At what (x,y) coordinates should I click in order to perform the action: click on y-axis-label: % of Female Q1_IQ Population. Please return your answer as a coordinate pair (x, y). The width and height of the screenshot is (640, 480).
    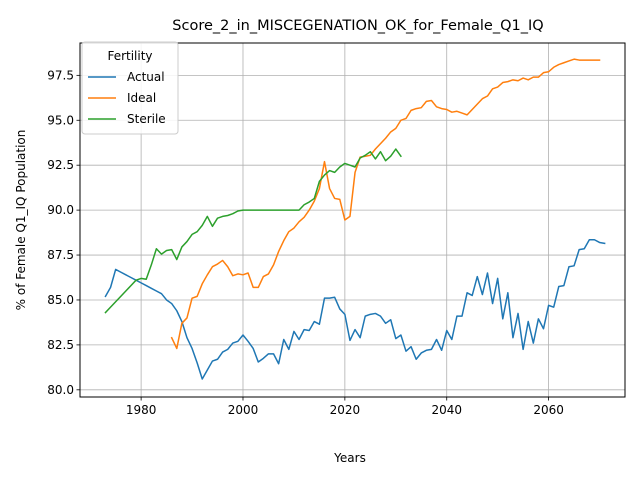
    Looking at the image, I should click on (21, 220).